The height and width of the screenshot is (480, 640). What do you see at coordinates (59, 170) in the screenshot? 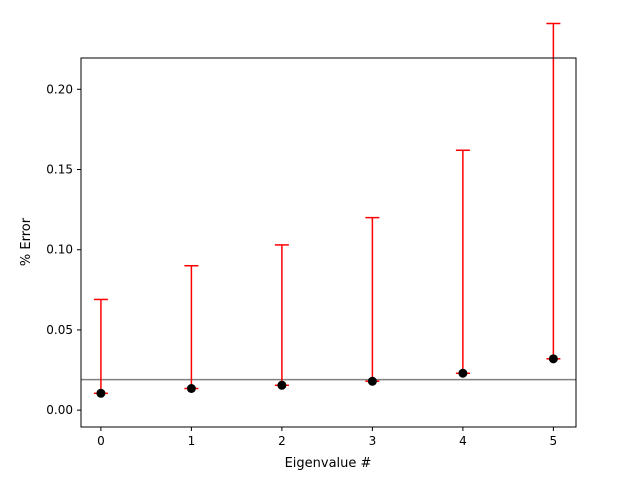
I see `y-tick-label: 0.15` at bounding box center [59, 170].